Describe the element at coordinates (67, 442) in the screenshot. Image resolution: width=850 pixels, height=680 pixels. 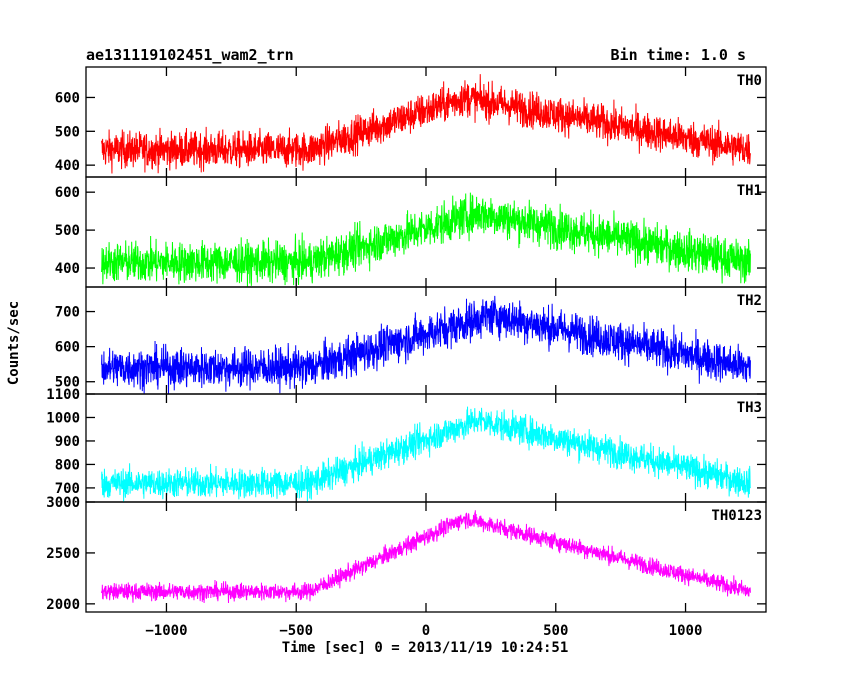
I see `y-tick-label-th3-900: 900` at that location.